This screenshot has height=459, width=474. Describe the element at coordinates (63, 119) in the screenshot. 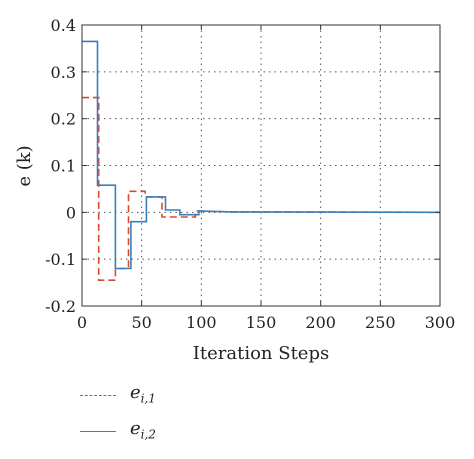

I see `y-tick-label: 0.2` at that location.